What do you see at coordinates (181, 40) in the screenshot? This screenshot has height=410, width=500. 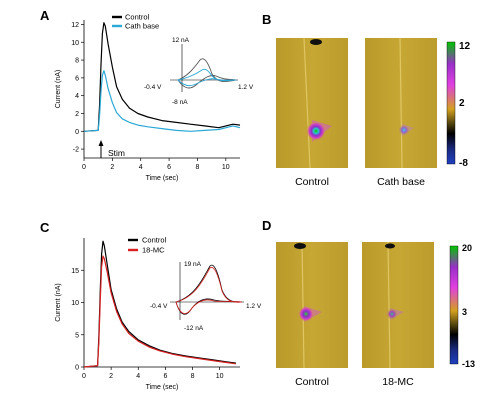 I see `inset-a-top-label: 12 nA` at bounding box center [181, 40].